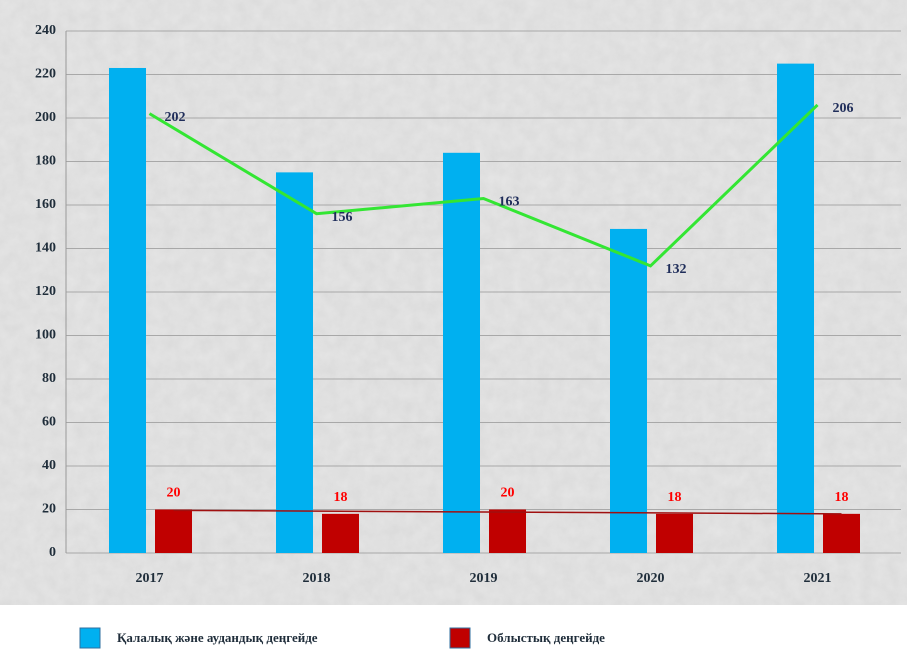 The width and height of the screenshot is (907, 653). I want to click on y-tick-label: 0, so click(52, 552).